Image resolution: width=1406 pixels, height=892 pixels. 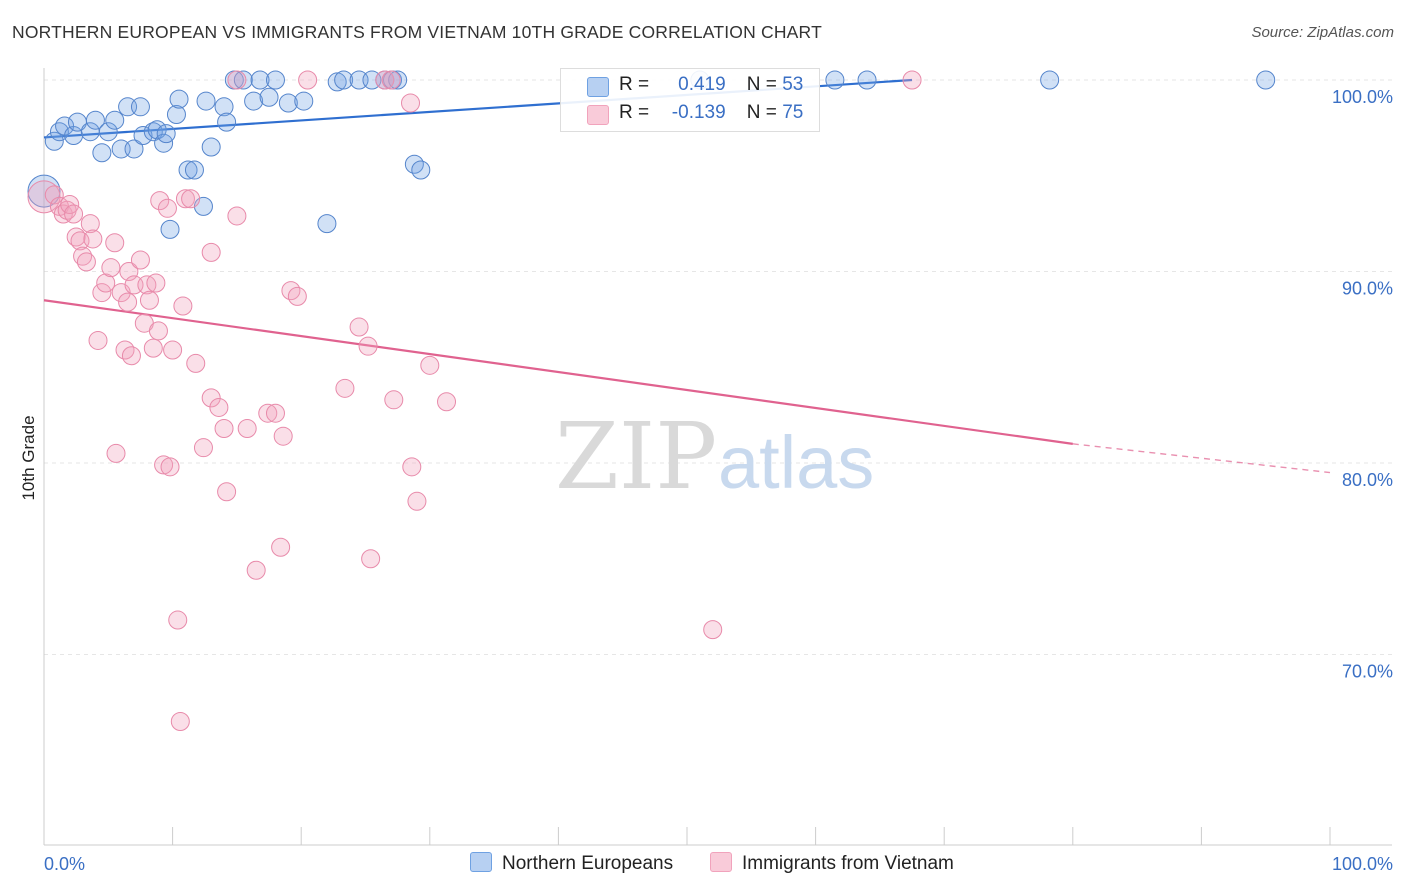 What do you see at coordinates (1201, 458) in the screenshot?
I see `trend-line-vietnam-extension` at bounding box center [1201, 458].